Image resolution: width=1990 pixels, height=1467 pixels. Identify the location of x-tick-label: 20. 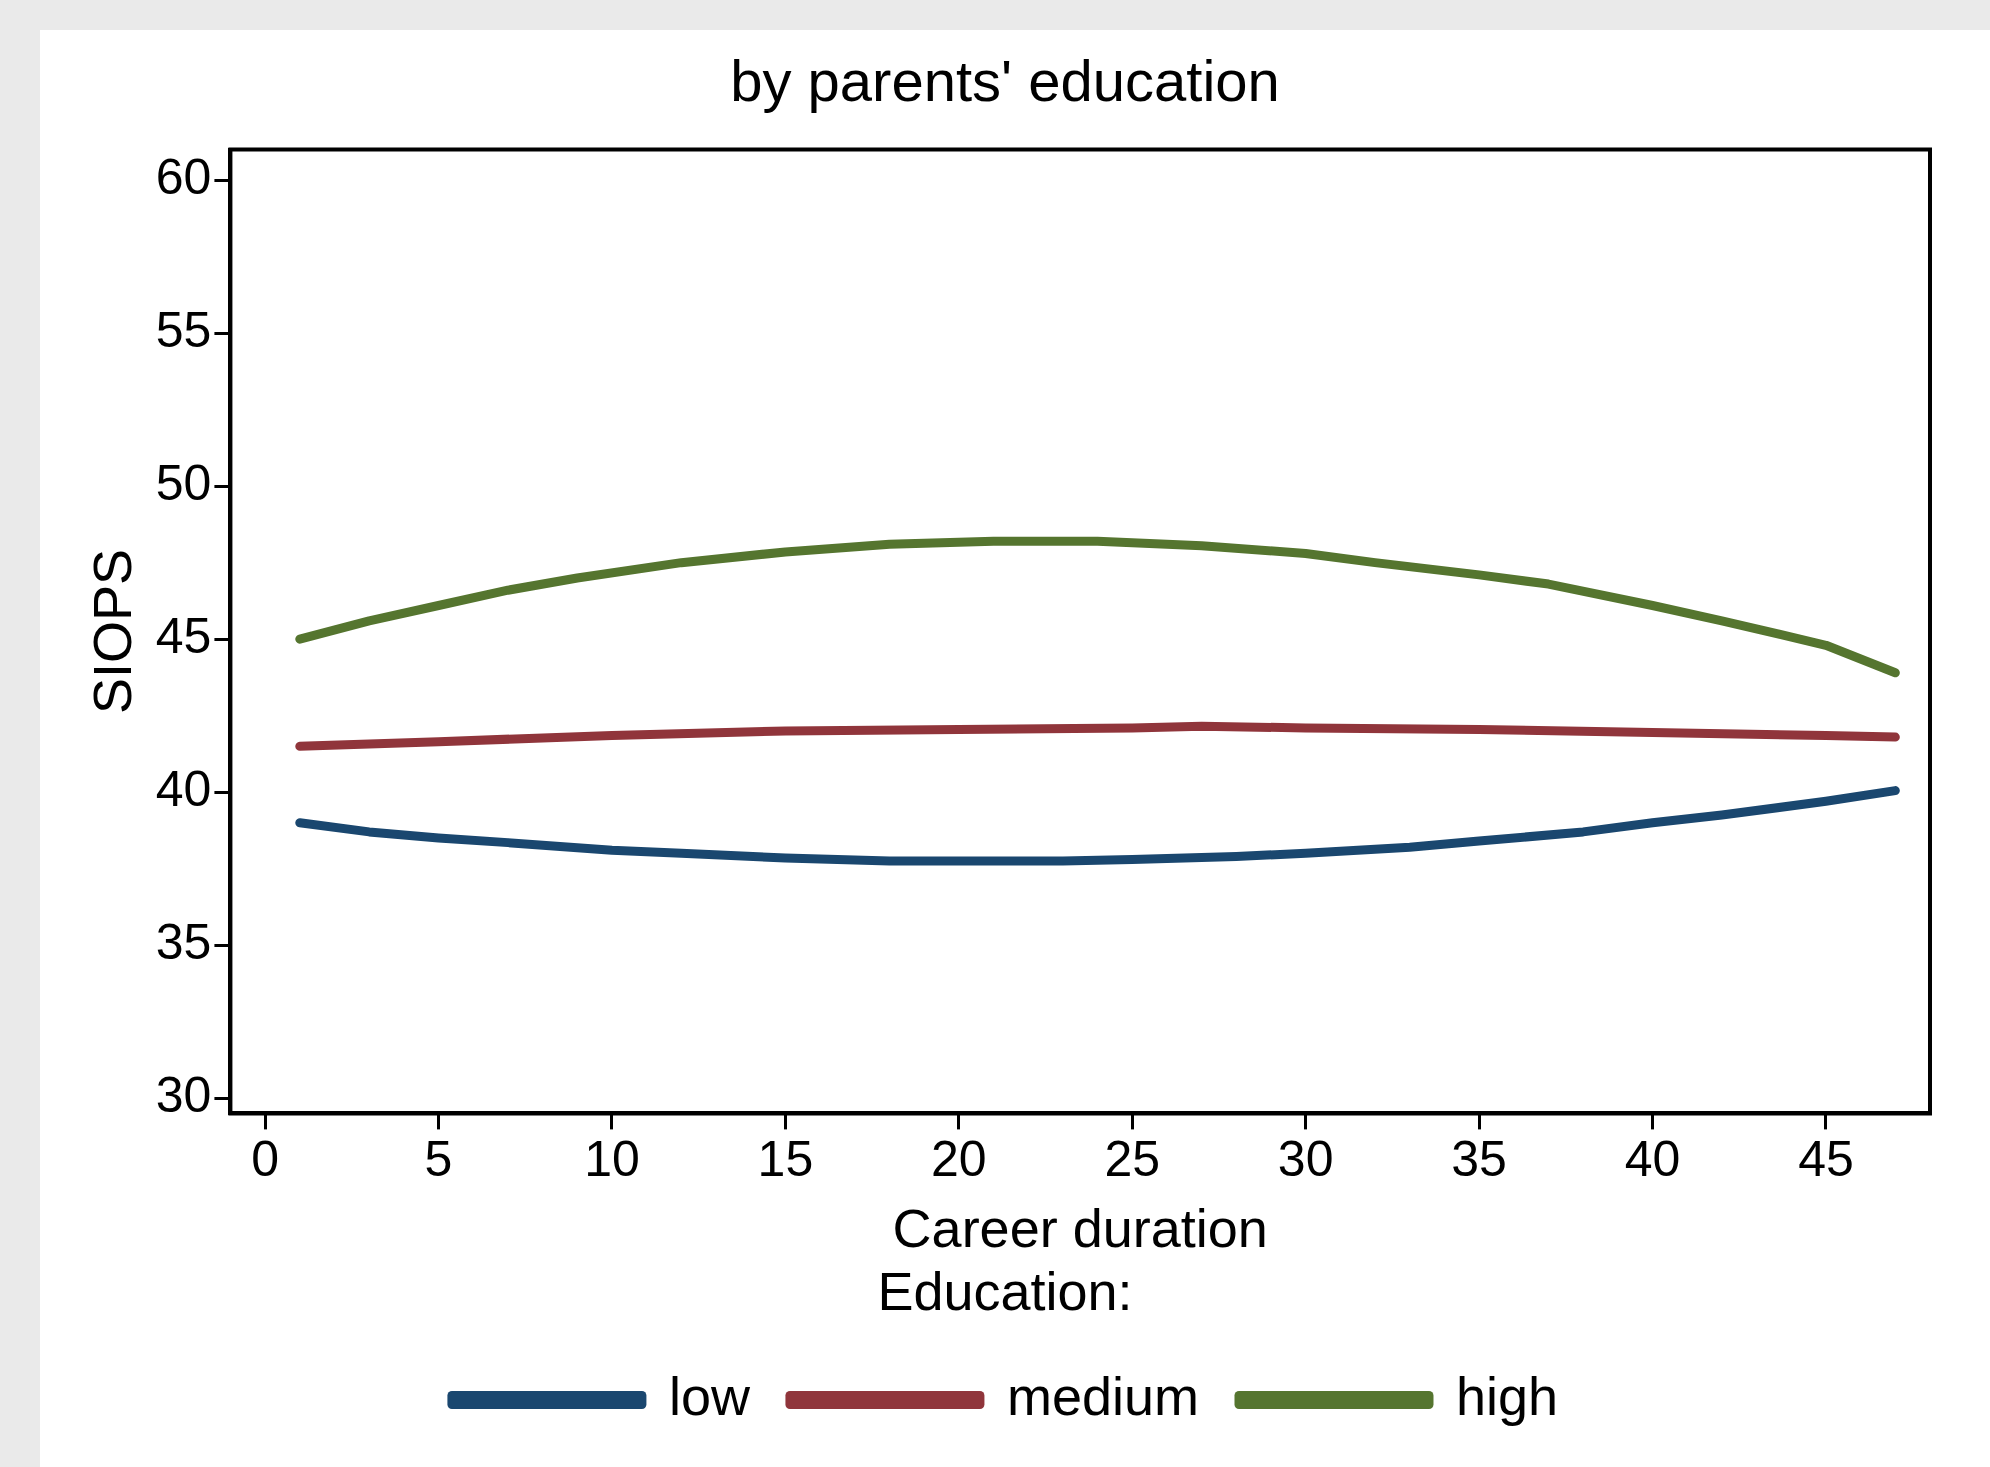
(959, 1159).